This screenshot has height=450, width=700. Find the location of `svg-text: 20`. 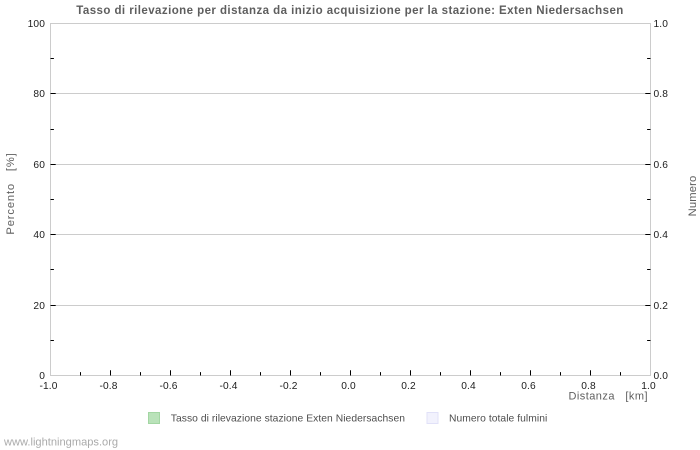

svg-text: 20 is located at coordinates (39, 306).